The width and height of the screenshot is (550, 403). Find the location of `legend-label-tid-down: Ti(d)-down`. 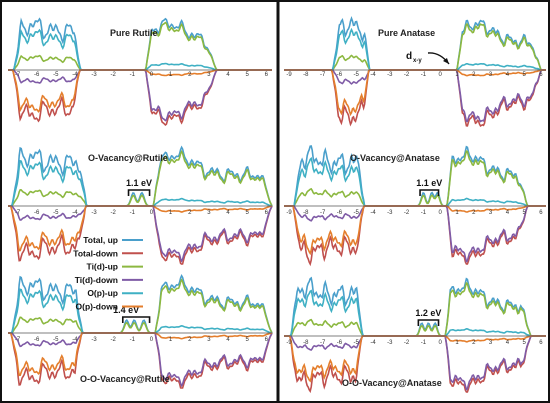

legend-label-tid-down: Ti(d)-down is located at coordinates (96, 280).